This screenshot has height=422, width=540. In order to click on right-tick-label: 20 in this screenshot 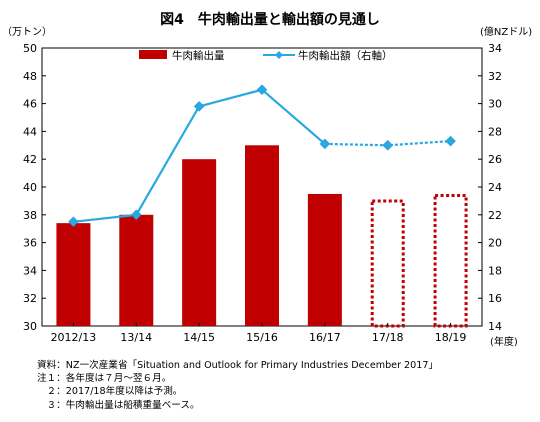, I will do `click(495, 243)`.